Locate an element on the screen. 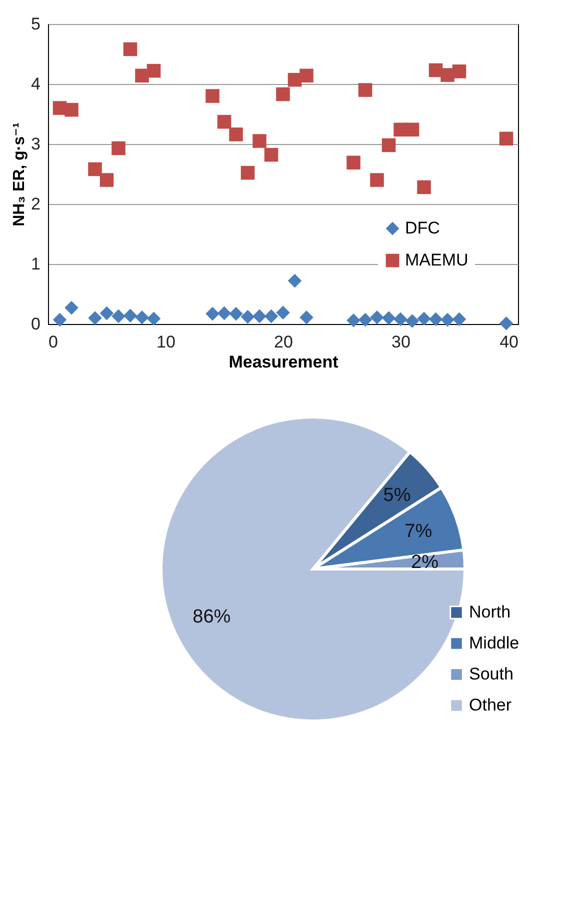  legend-label: MAEMU is located at coordinates (436, 260).